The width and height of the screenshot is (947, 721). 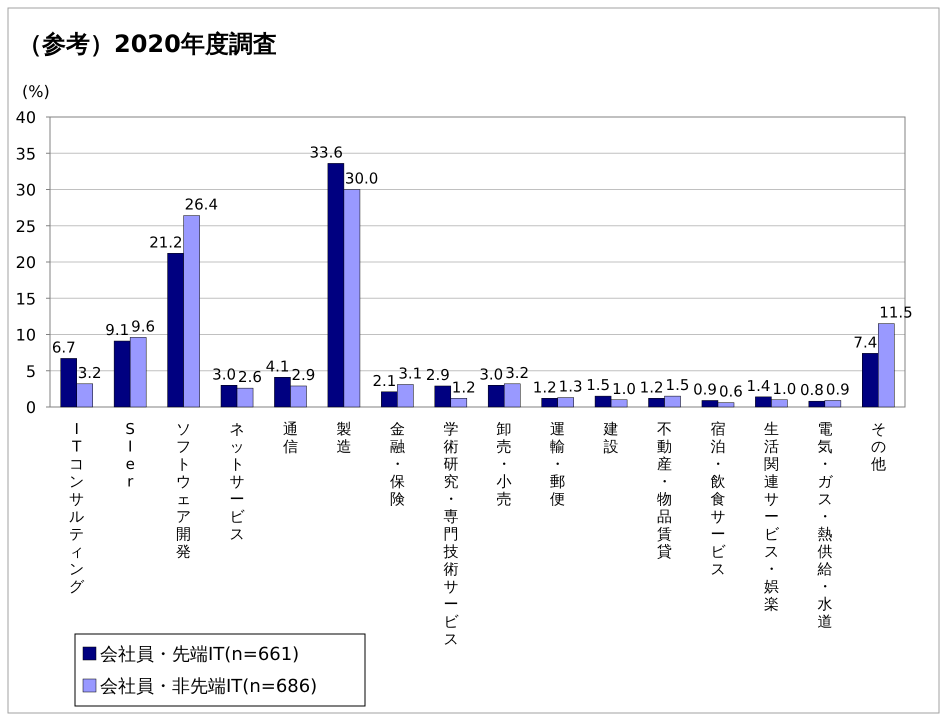 I want to click on y-tick-label: 35, so click(x=26, y=154).